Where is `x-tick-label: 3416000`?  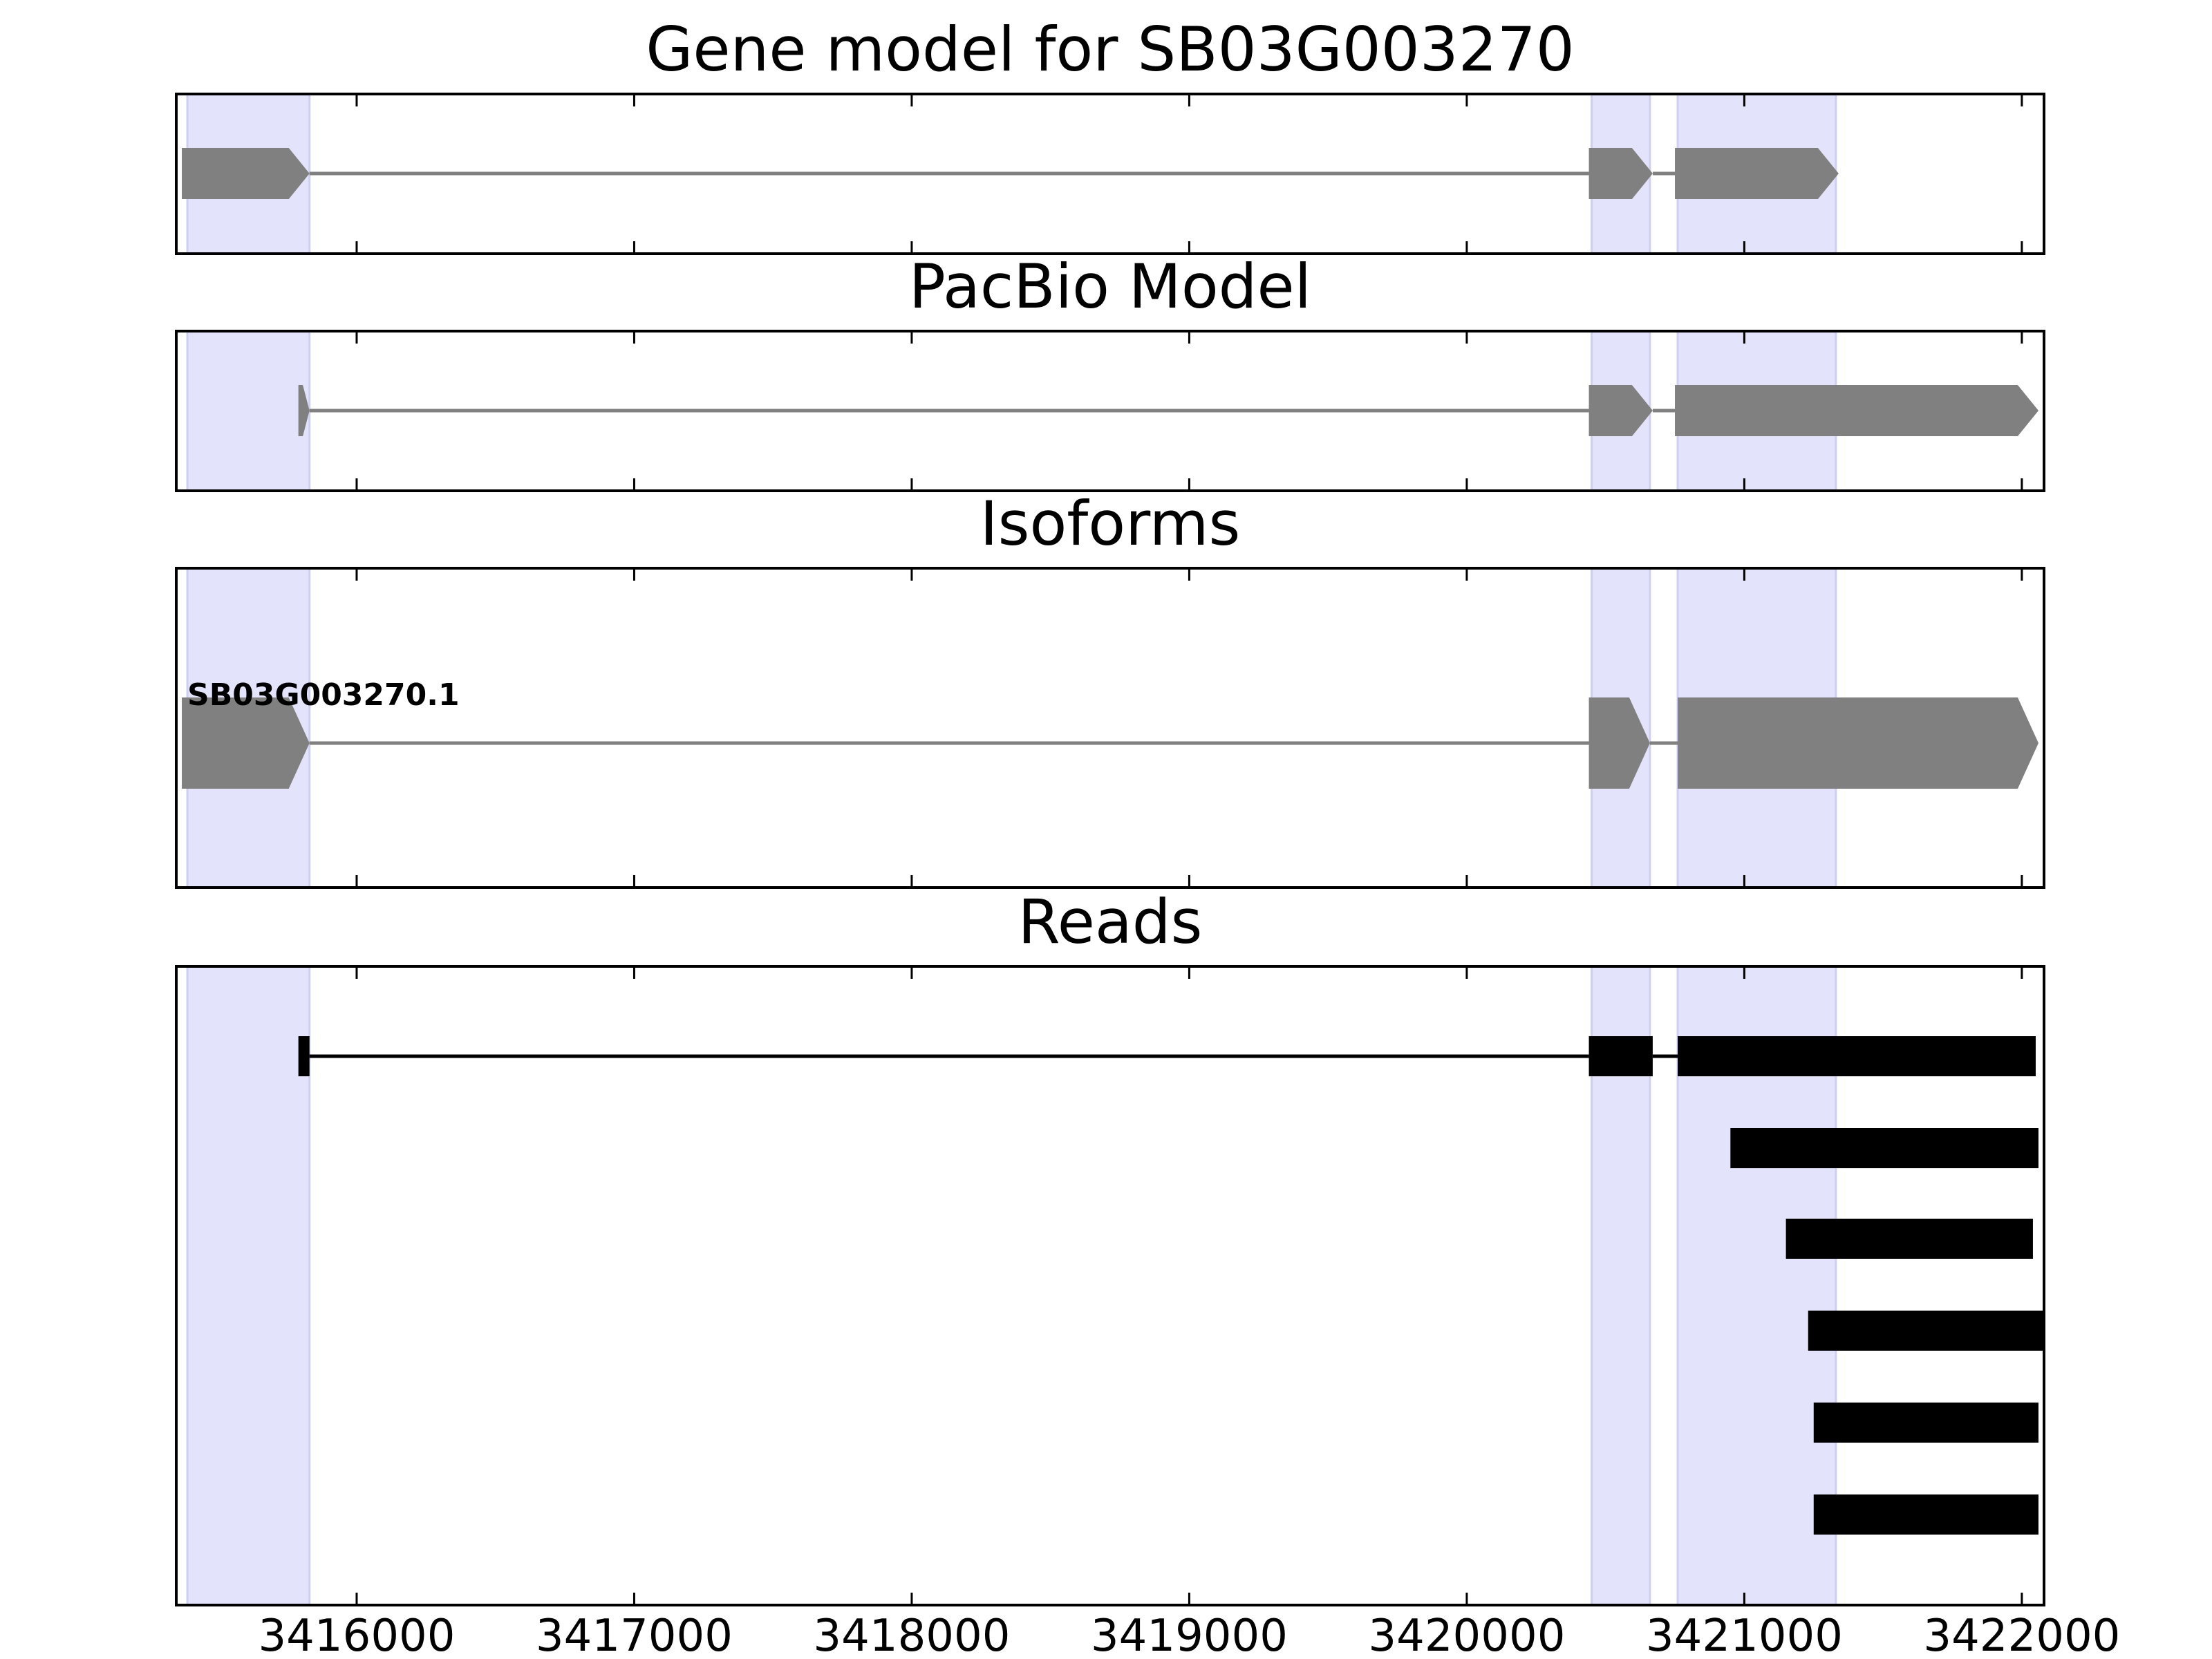
x-tick-label: 3416000 is located at coordinates (357, 1635).